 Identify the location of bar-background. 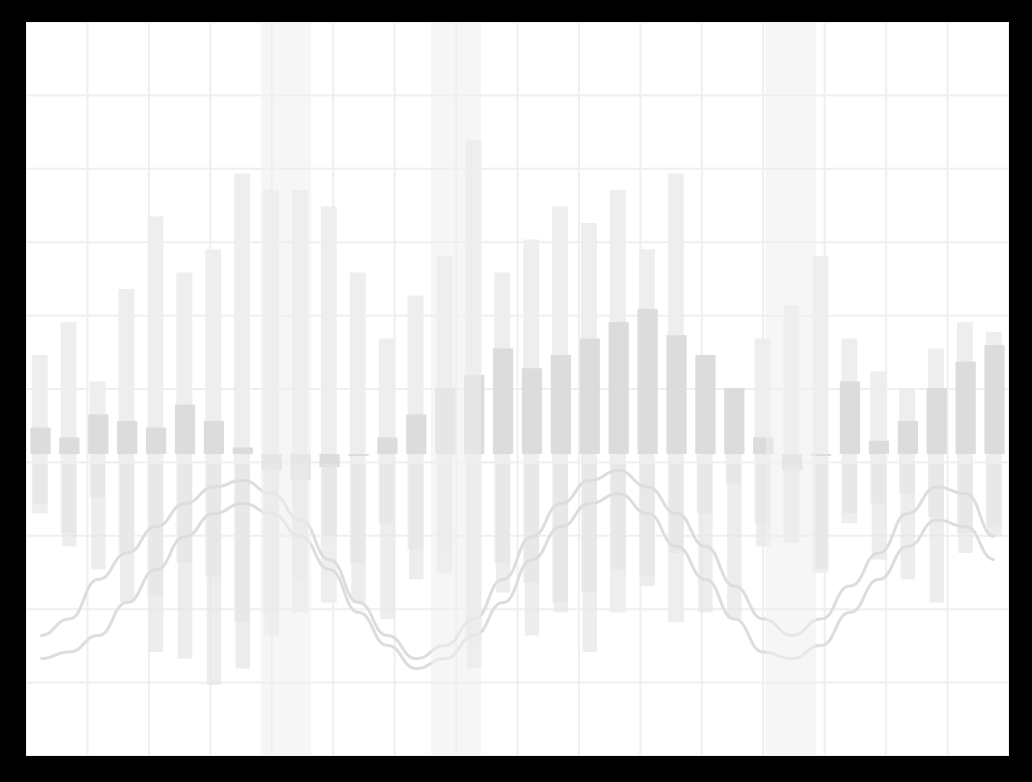
(328, 404).